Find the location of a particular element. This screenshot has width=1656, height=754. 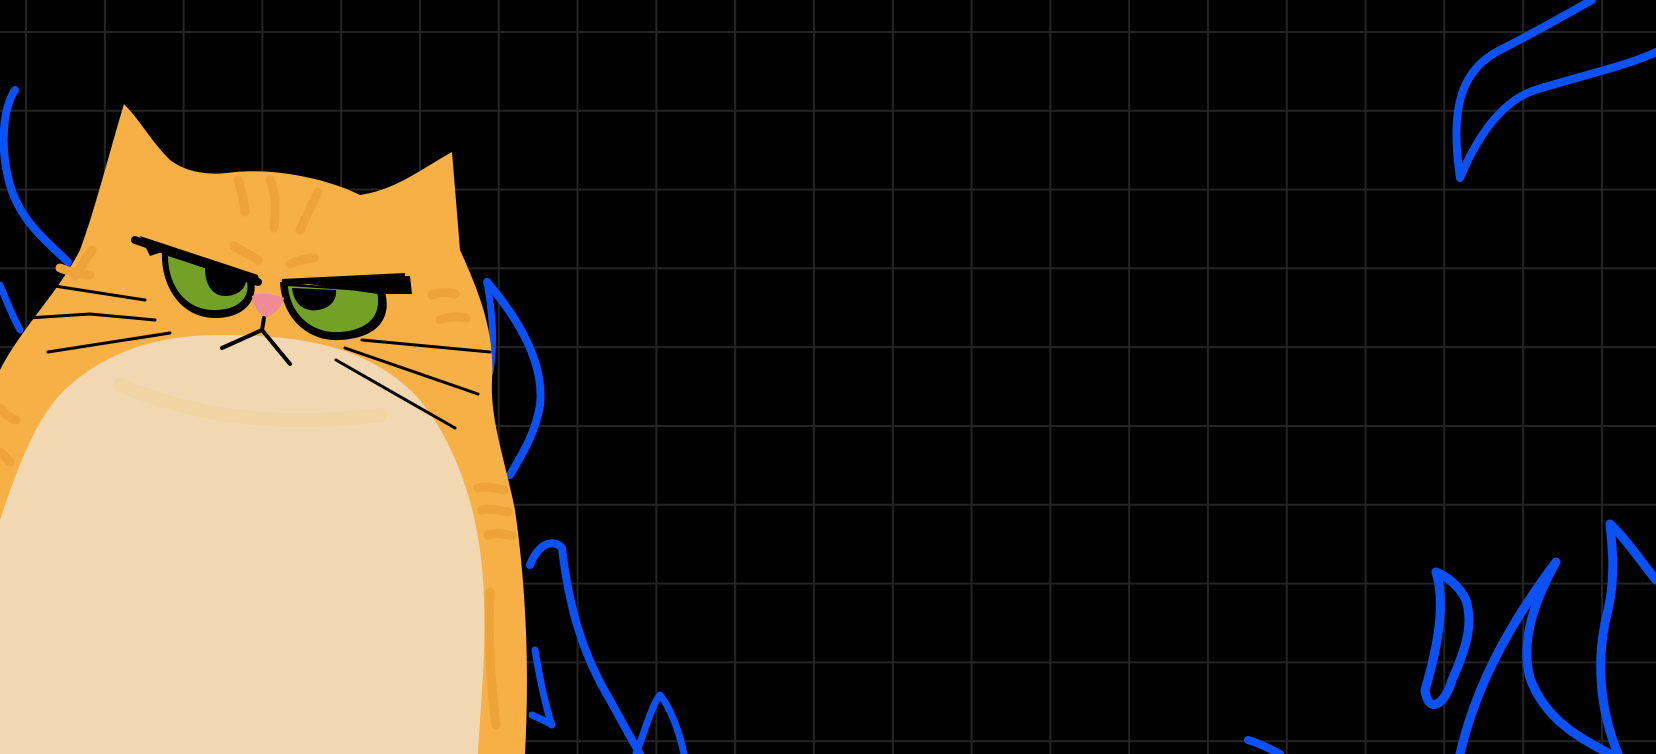

cat-mouth is located at coordinates (256, 341).